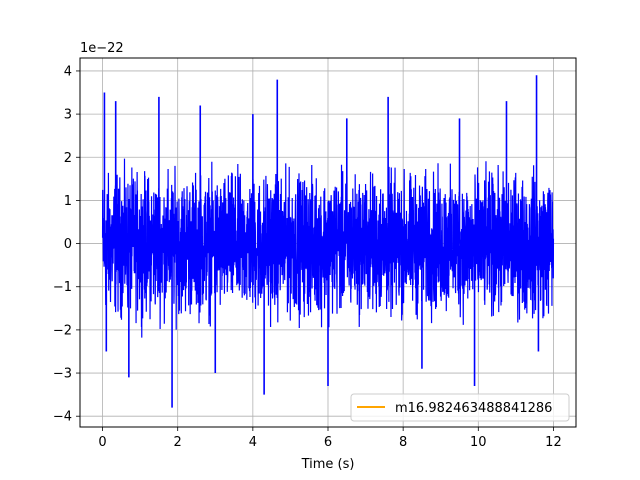  Describe the element at coordinates (68, 71) in the screenshot. I see `y-tick-label: 4` at that location.